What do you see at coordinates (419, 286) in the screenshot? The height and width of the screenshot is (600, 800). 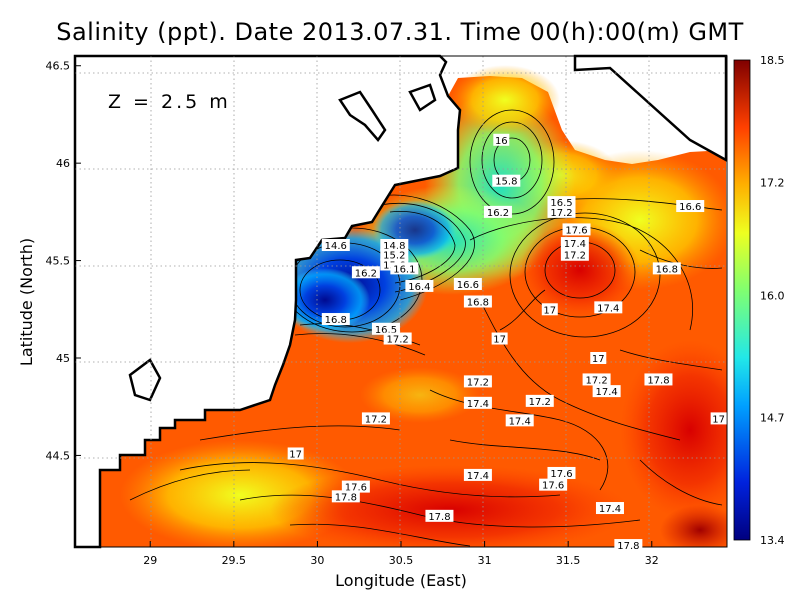 I see `contour-label: 16.4` at bounding box center [419, 286].